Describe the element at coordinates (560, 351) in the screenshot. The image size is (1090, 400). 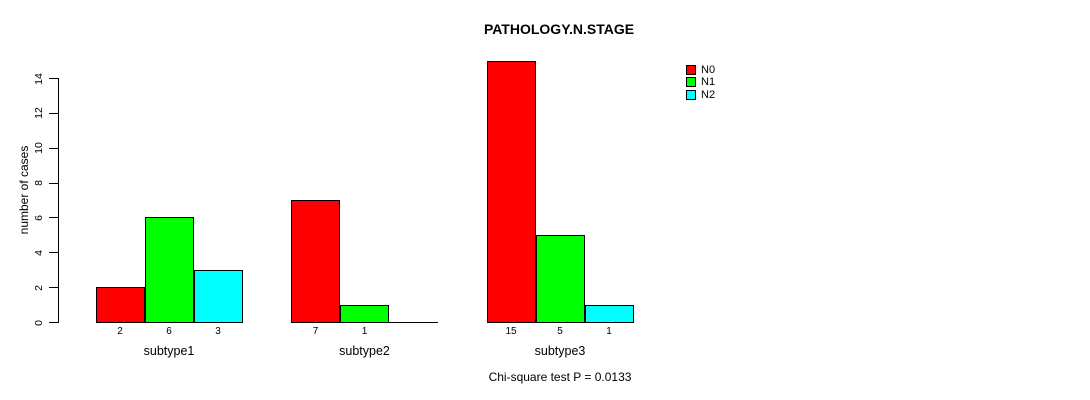
I see `category-label-subtype3: subtype3` at that location.